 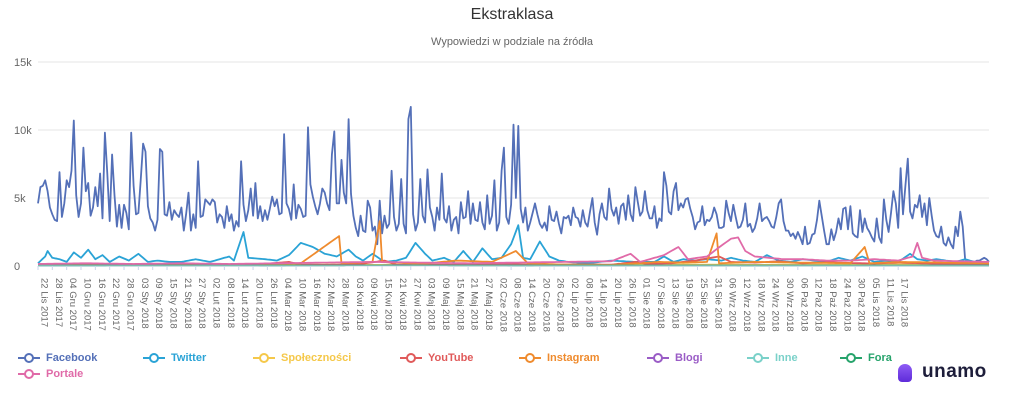 I want to click on legend-item-instagram: Instagram, so click(x=559, y=358).